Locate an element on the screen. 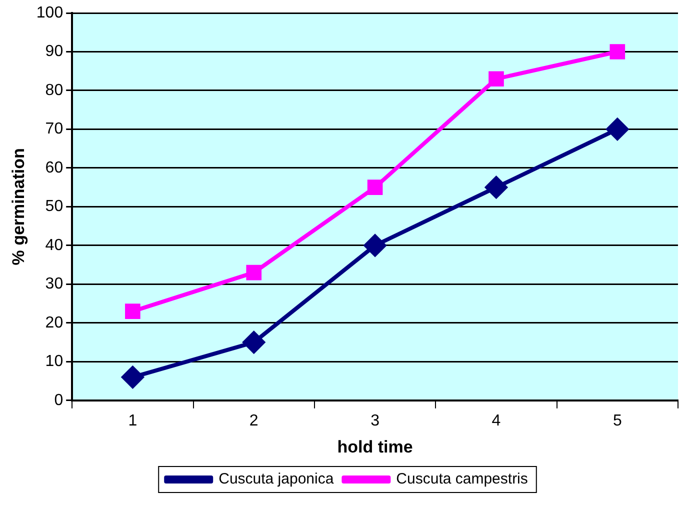  y-tick-label: 70 is located at coordinates (54, 129).